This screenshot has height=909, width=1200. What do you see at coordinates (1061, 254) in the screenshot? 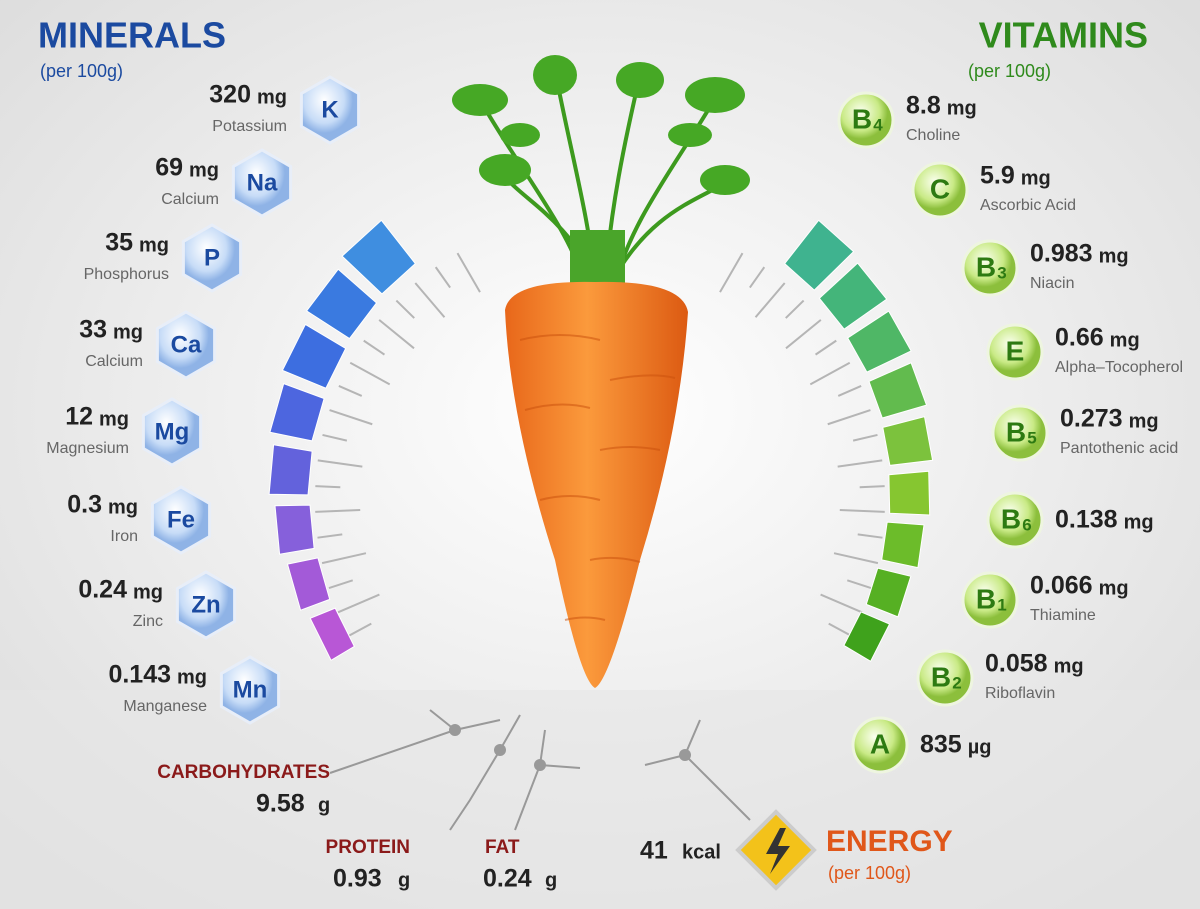
I see `vitamin-amount: 0.983` at bounding box center [1061, 254].